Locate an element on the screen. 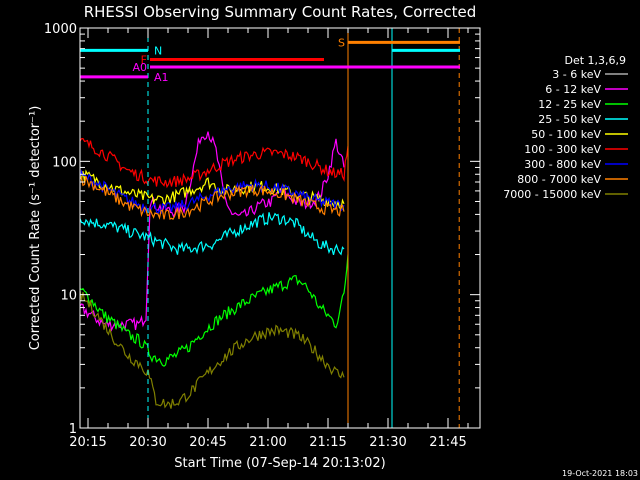 This screenshot has height=480, width=640. x-tick-label: 20:45 is located at coordinates (207, 442).